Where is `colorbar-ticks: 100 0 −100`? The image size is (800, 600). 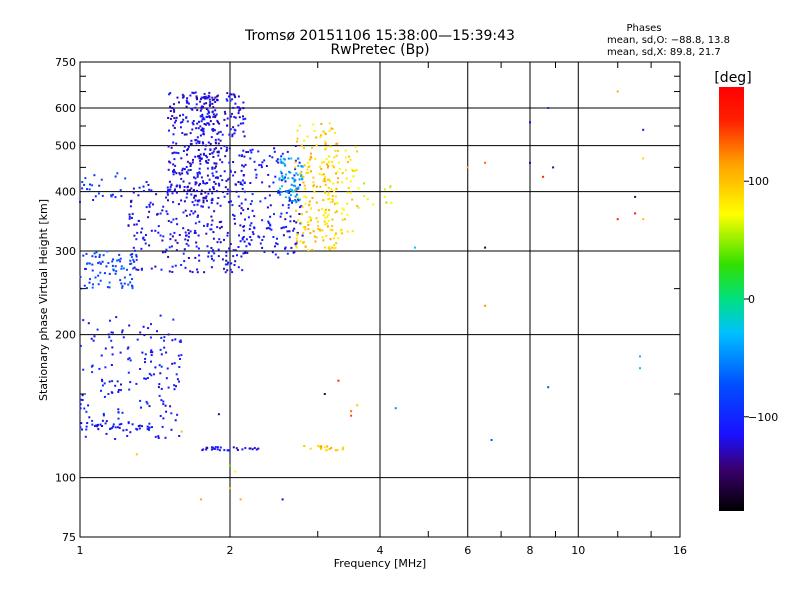 colorbar-ticks: 100 0 −100 is located at coordinates (761, 299).